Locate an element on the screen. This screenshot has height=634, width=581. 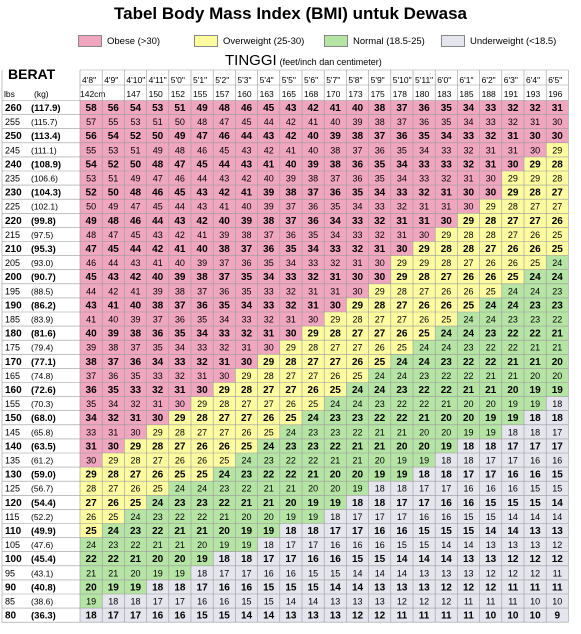
weight-kg-label: (93.0) is located at coordinates (42, 263).